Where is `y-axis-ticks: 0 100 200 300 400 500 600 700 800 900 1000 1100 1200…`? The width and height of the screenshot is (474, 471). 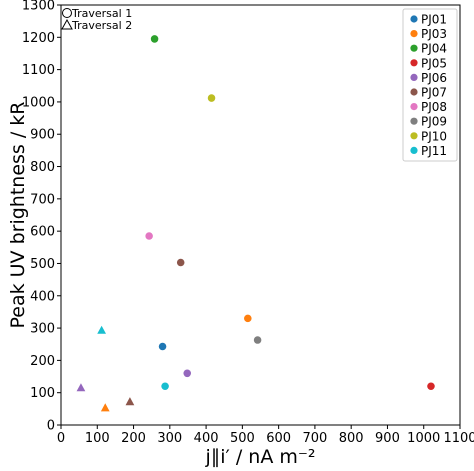 y-axis-ticks: 0 100 200 300 400 500 600 700 800 900 1000 1100 1200… is located at coordinates (41, 217).